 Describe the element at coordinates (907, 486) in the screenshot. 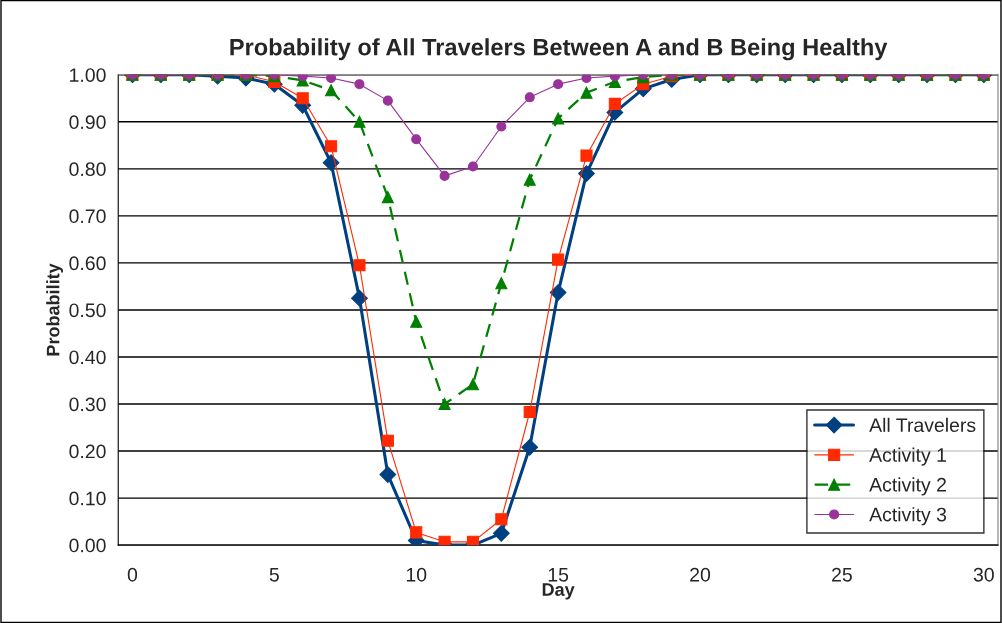

I see `legend-label: Activity 2` at that location.